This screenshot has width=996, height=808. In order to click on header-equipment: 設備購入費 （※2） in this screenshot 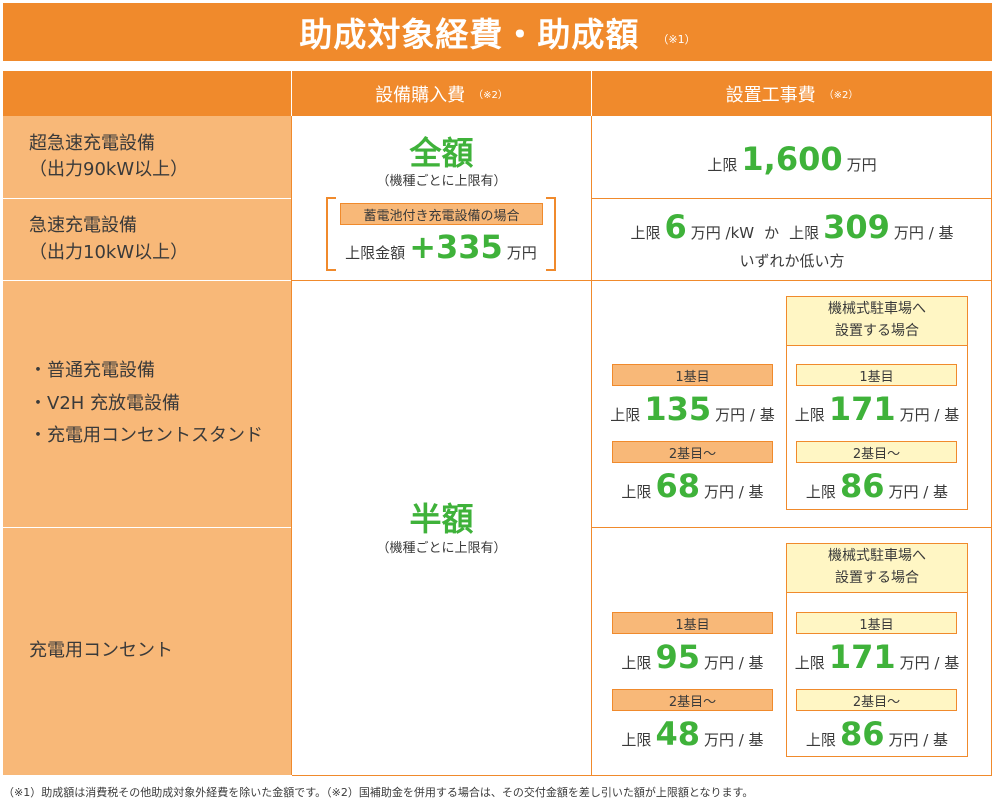, I will do `click(441, 93)`.